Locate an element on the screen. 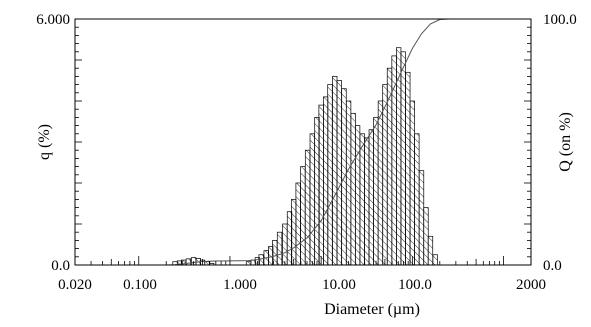 This screenshot has height=327, width=591. y-tick-label-top: 6.000 is located at coordinates (53, 20).